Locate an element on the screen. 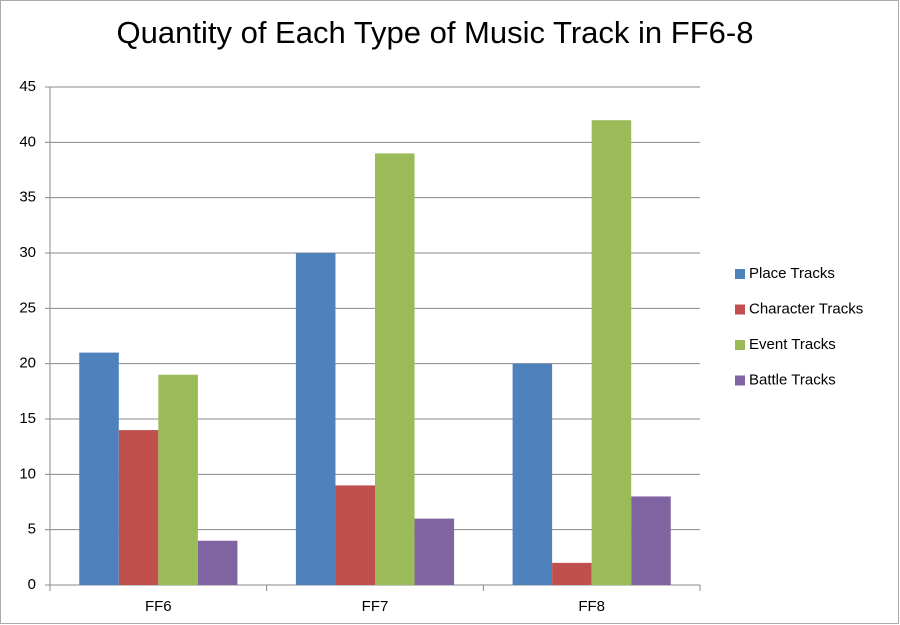 The width and height of the screenshot is (900, 625). y-tick-label: 25 is located at coordinates (27, 307).